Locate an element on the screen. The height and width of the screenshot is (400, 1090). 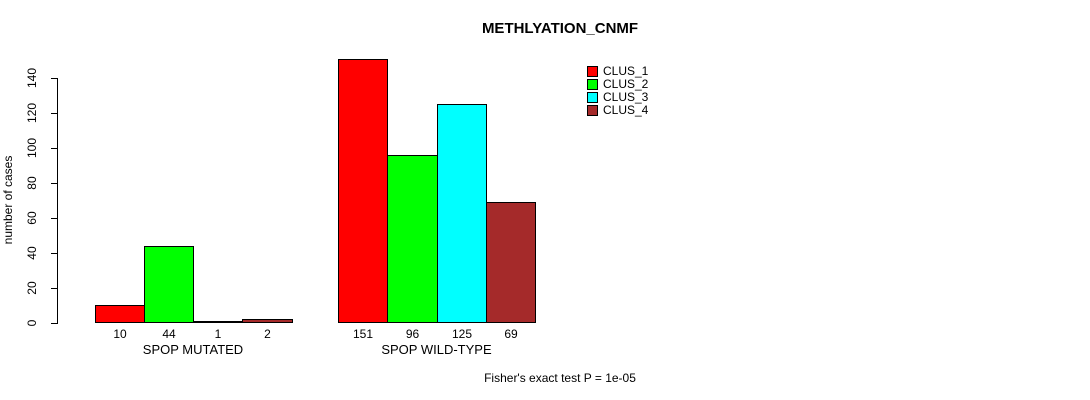
bar-value-label: 1 is located at coordinates (218, 334).